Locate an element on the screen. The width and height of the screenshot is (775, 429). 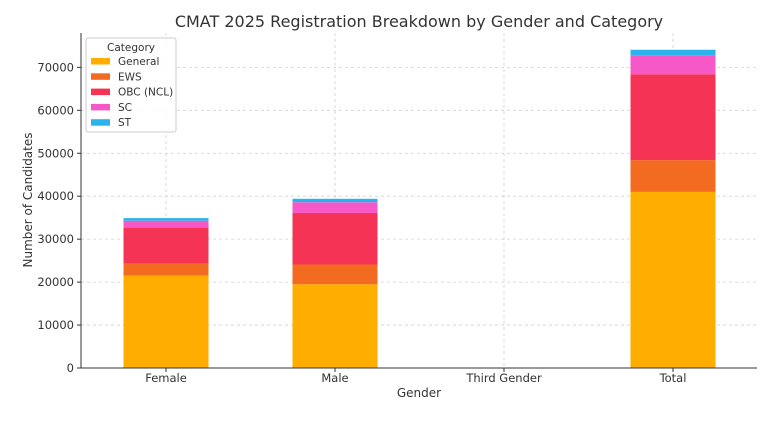
legend-label: ST is located at coordinates (125, 123).